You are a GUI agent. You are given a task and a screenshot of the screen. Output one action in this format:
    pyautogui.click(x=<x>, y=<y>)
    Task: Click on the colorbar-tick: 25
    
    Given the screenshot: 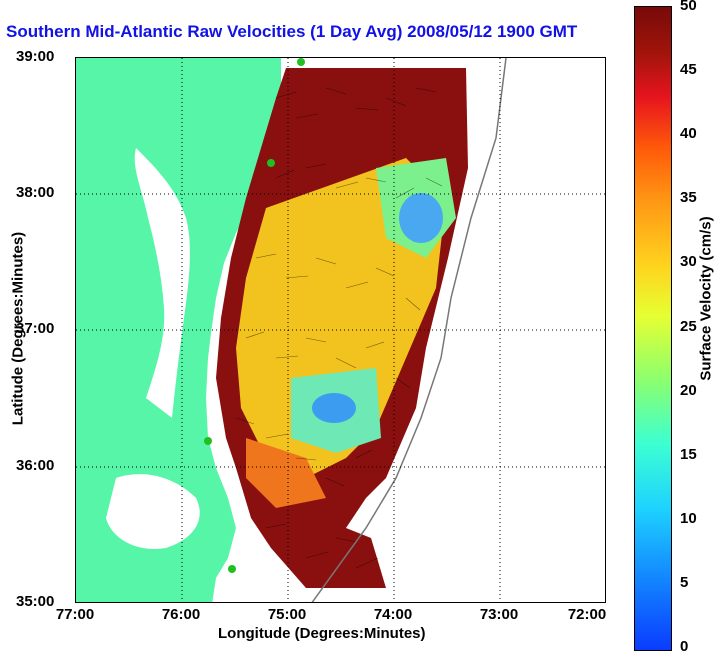 What is the action you would take?
    pyautogui.click(x=688, y=326)
    